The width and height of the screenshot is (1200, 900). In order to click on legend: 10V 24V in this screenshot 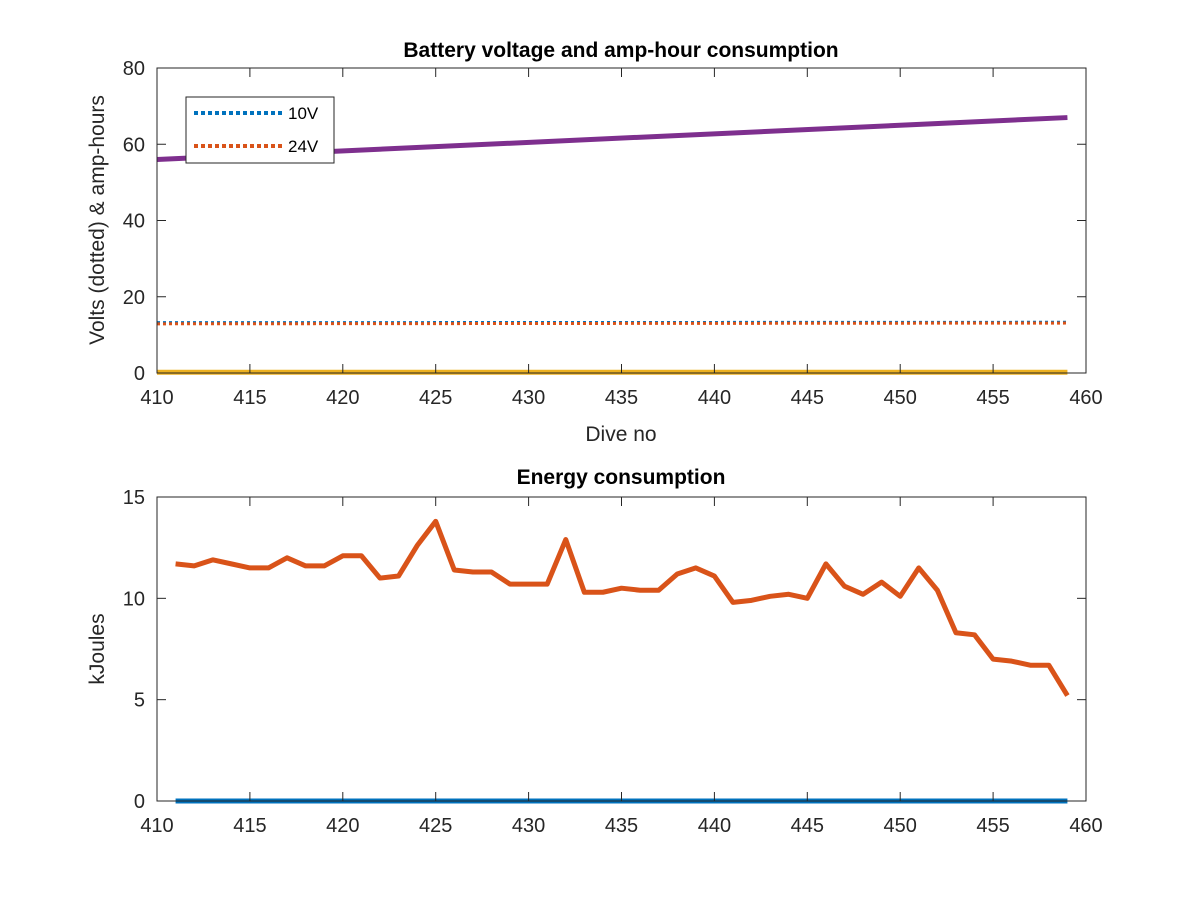, I will do `click(260, 130)`.